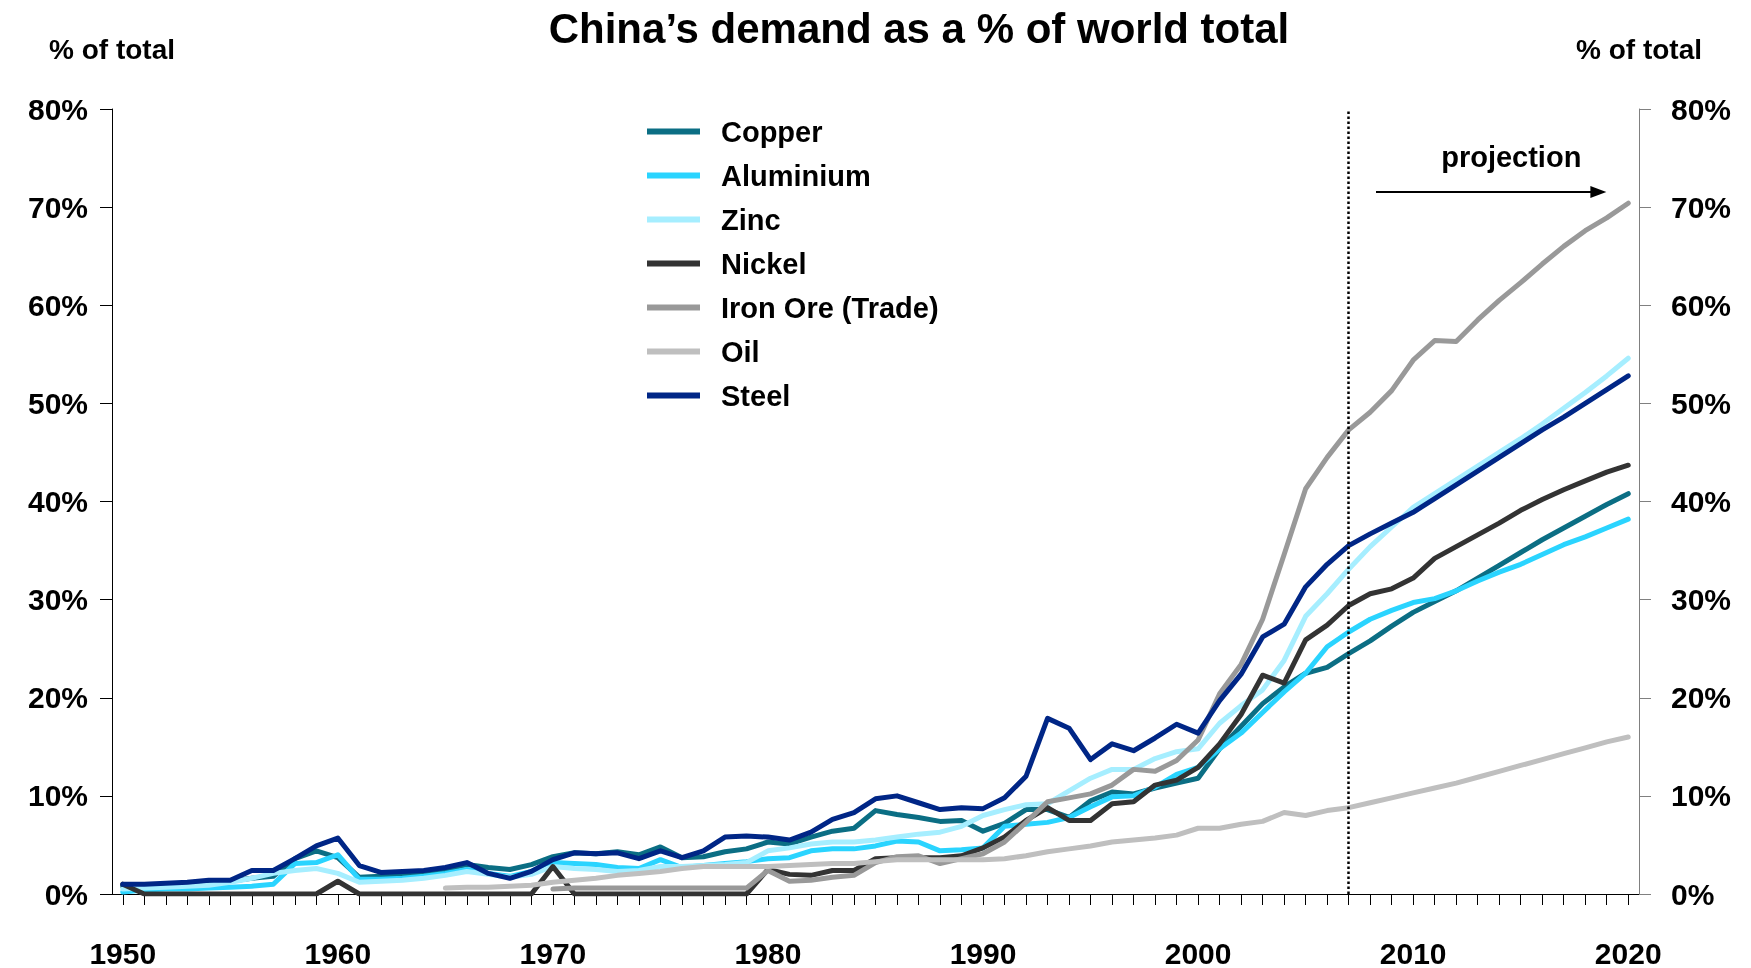 This screenshot has width=1751, height=968. I want to click on y-tick-label: 70%, so click(57, 207).